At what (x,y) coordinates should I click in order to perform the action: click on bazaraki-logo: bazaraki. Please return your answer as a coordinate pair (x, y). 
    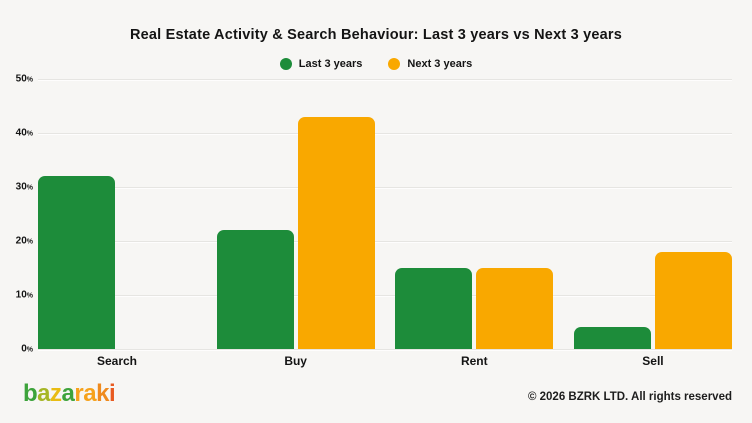
    Looking at the image, I should click on (69, 393).